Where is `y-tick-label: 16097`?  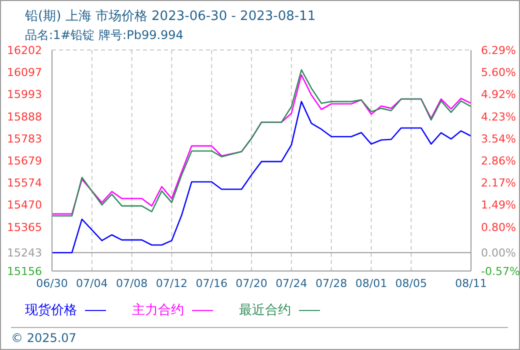 y-tick-label: 16097 is located at coordinates (24, 73).